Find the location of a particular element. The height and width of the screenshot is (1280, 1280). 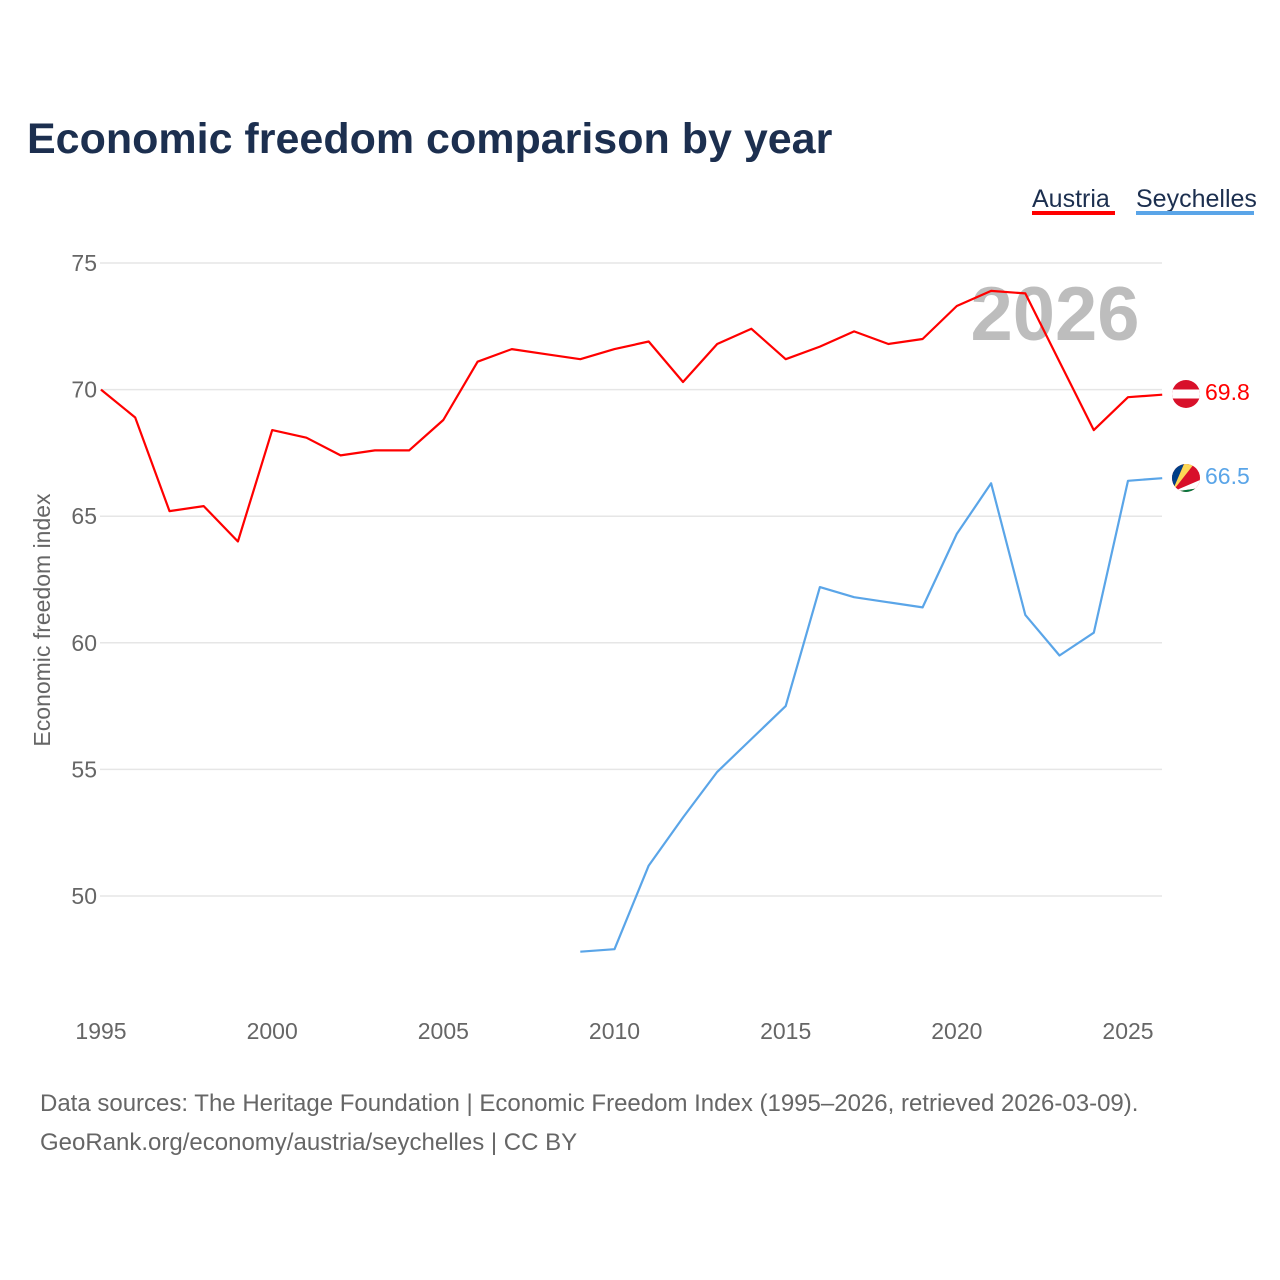

y-tick-label: 55 is located at coordinates (84, 769).